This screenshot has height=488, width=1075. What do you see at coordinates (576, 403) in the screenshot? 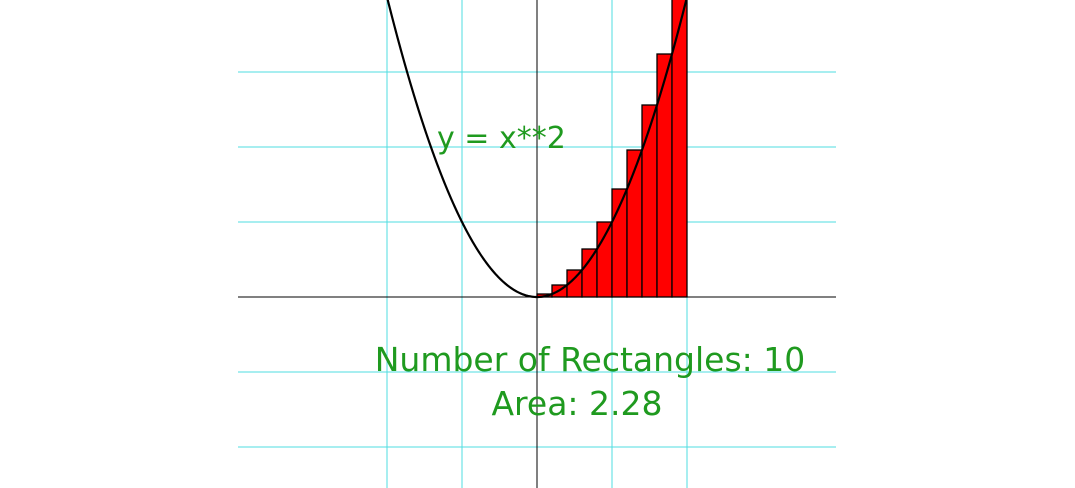
I see `area-label: Area: 2.28` at bounding box center [576, 403].